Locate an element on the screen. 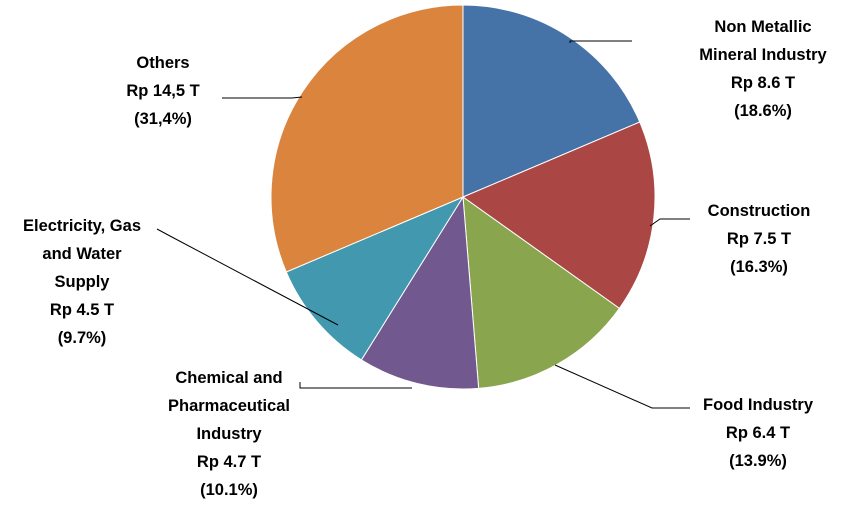  slice-label-line: (16.3%) is located at coordinates (759, 267).